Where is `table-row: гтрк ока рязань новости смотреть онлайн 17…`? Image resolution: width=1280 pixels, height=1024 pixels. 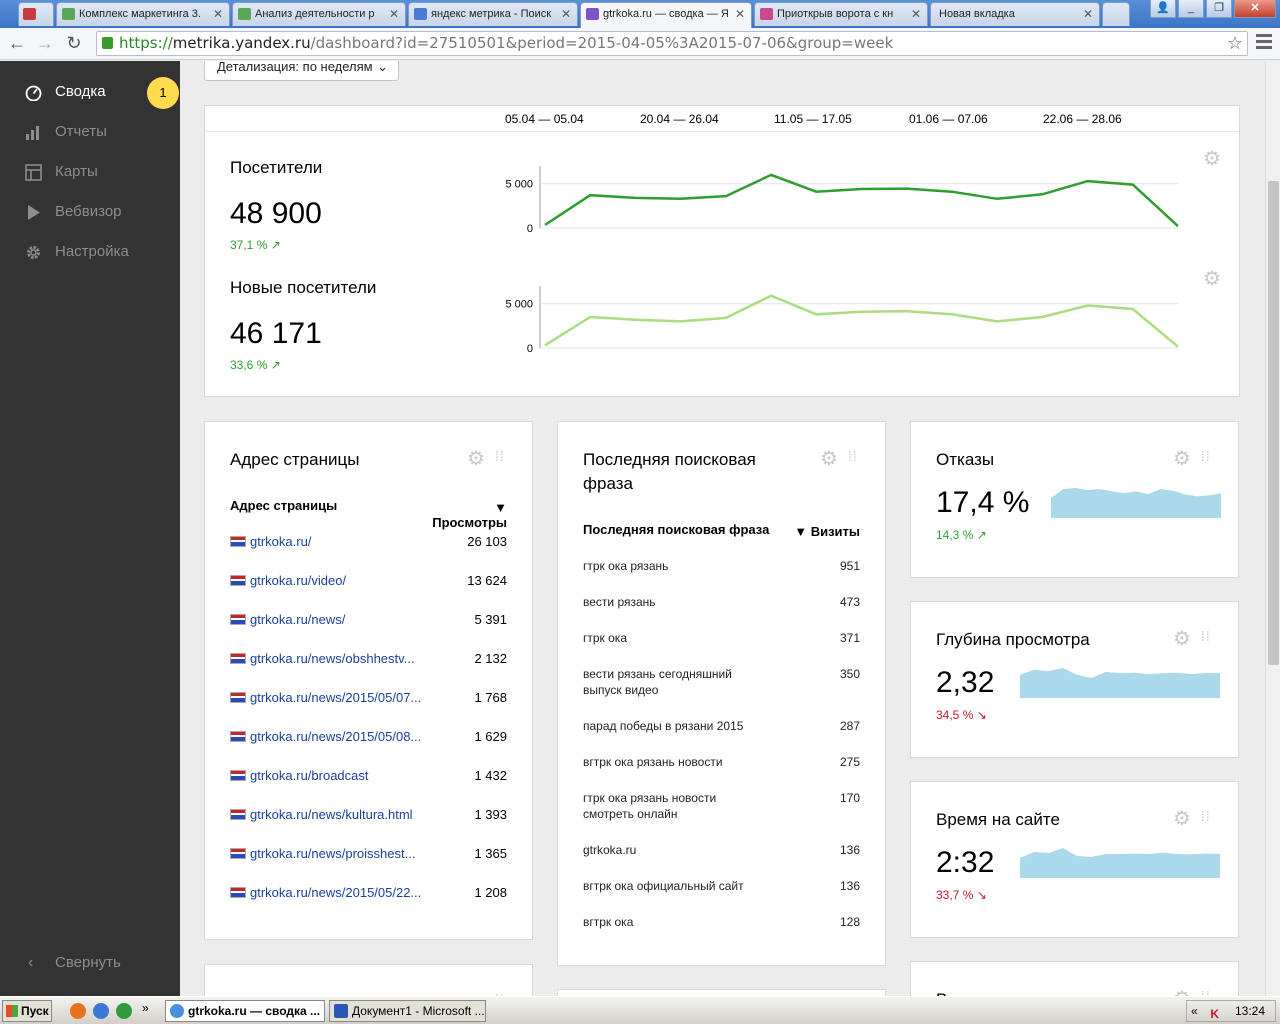
table-row: гтрк ока рязань новости смотреть онлайн 17… is located at coordinates (721, 806).